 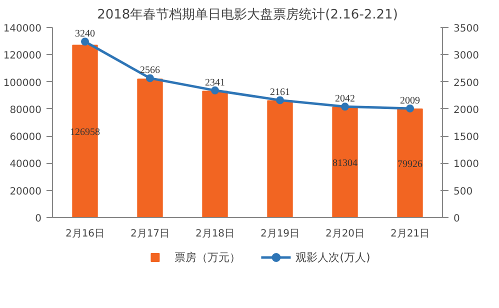 What do you see at coordinates (280, 92) in the screenshot?
I see `data-label: 2161` at bounding box center [280, 92].